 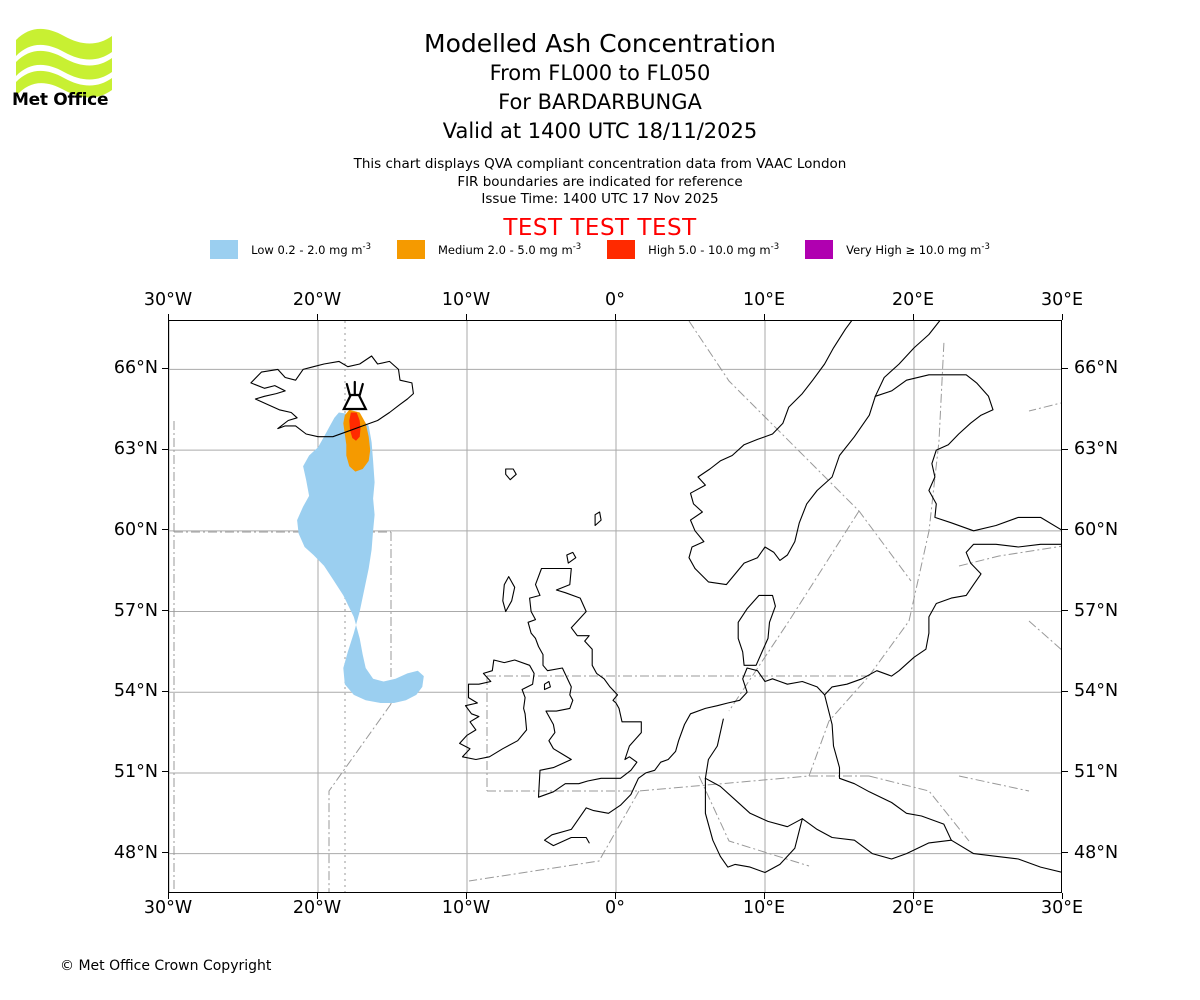 What do you see at coordinates (600, 73) in the screenshot?
I see `flight-level-subtitle: From FL000 to FL050` at bounding box center [600, 73].